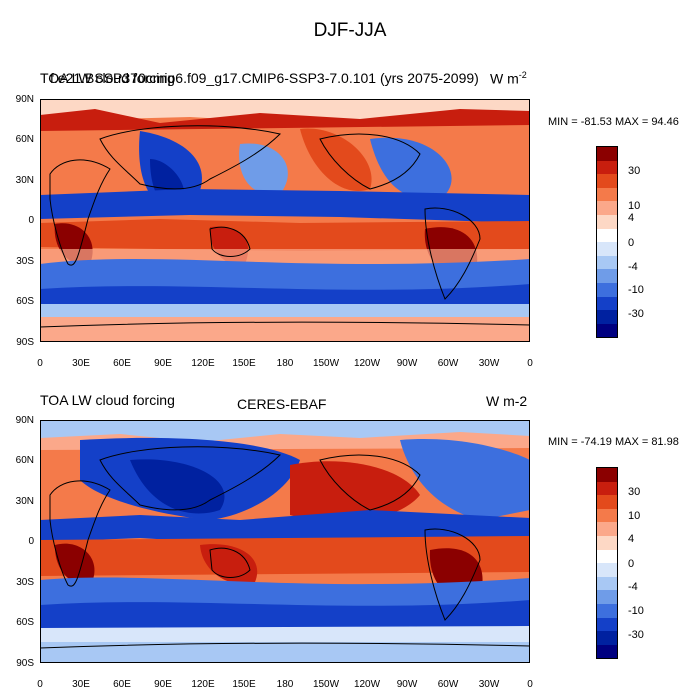 The width and height of the screenshot is (700, 700). Describe the element at coordinates (522, 75) in the screenshot. I see `panel1-units-superscript: -2` at that location.